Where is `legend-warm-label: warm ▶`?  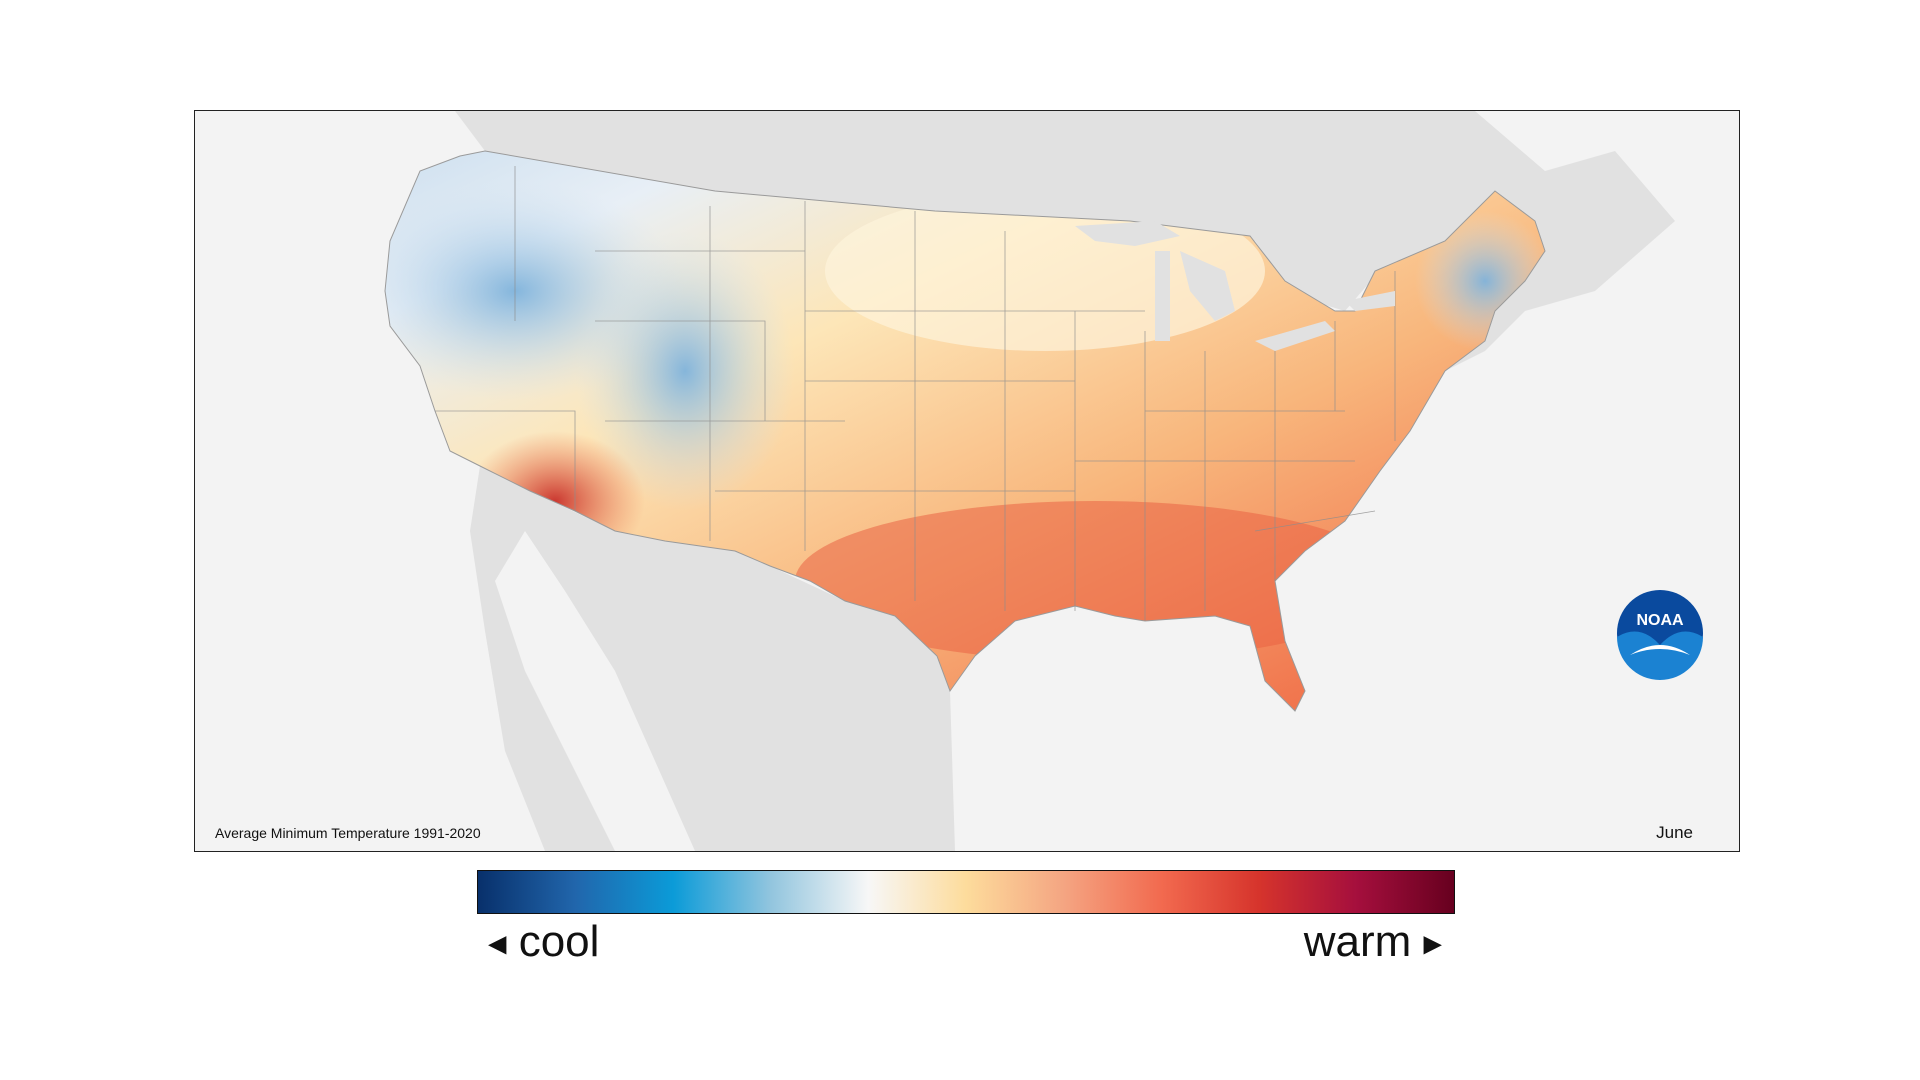 legend-warm-label: warm ▶ is located at coordinates (1373, 943).